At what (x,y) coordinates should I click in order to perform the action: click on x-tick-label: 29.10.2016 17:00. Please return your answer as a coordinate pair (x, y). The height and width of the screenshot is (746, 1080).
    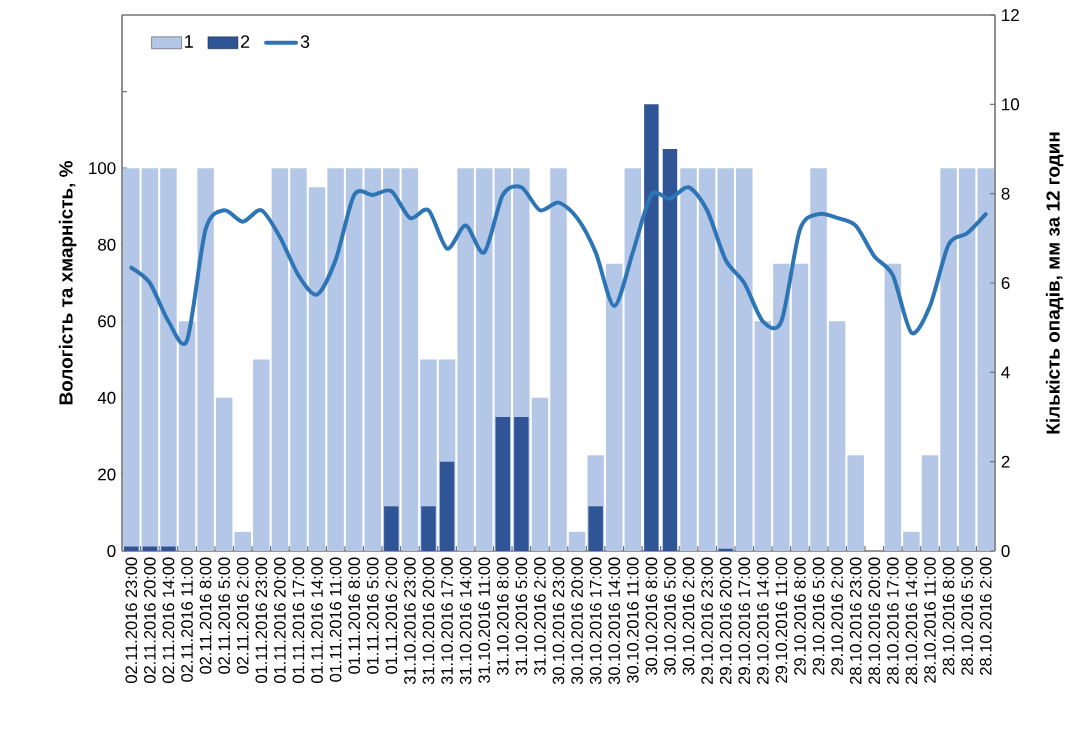
    Looking at the image, I should click on (744, 620).